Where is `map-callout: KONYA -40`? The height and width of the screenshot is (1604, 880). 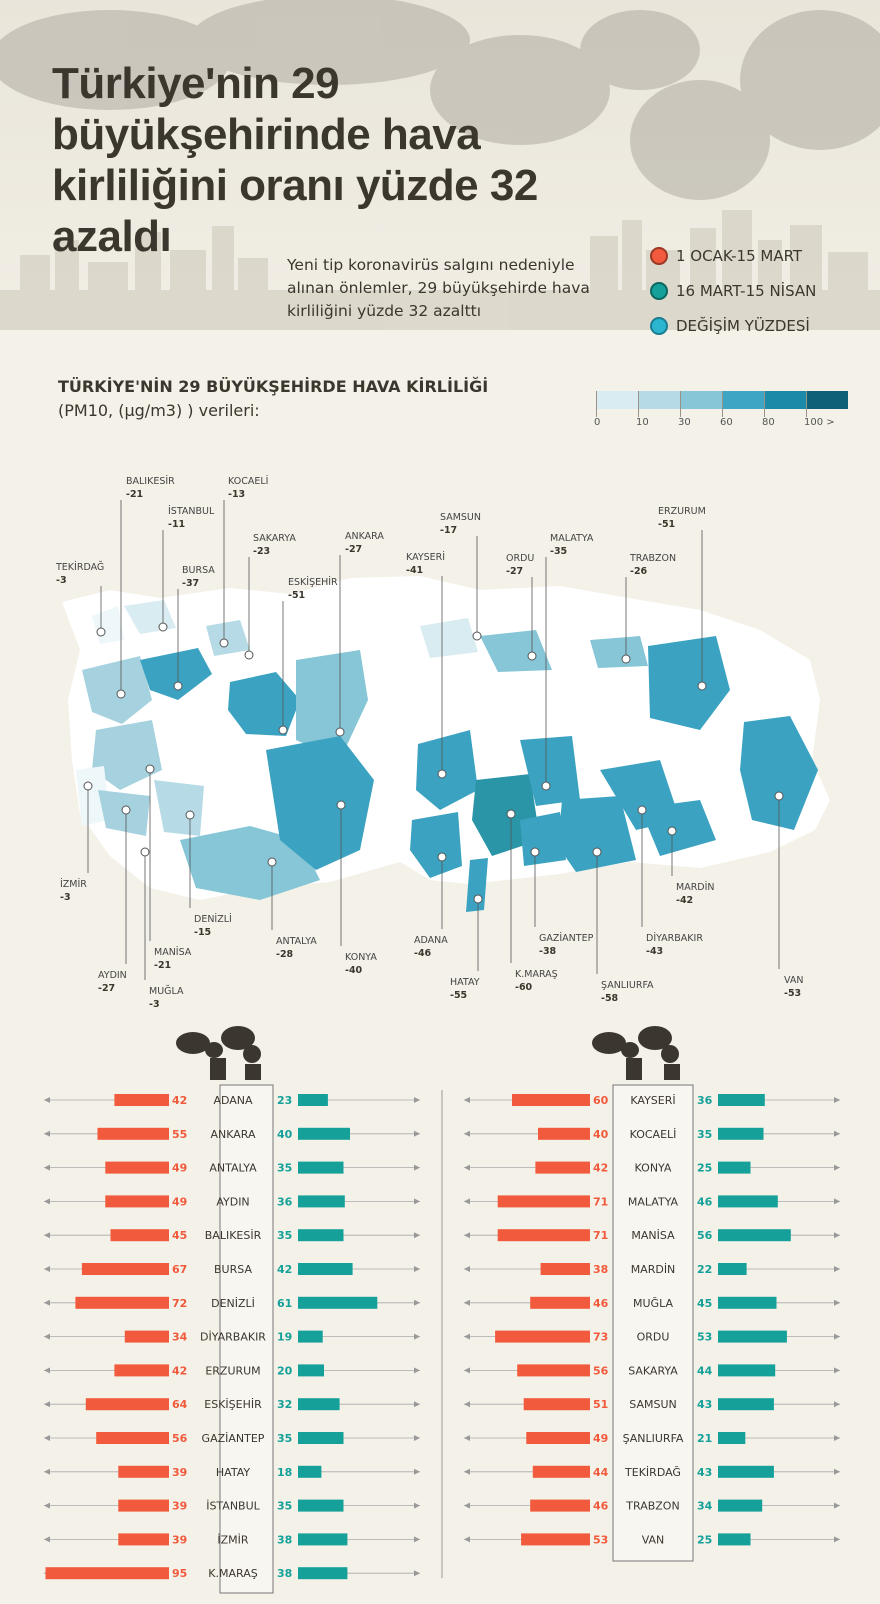
map-callout: KONYA -40 is located at coordinates (356, 888).